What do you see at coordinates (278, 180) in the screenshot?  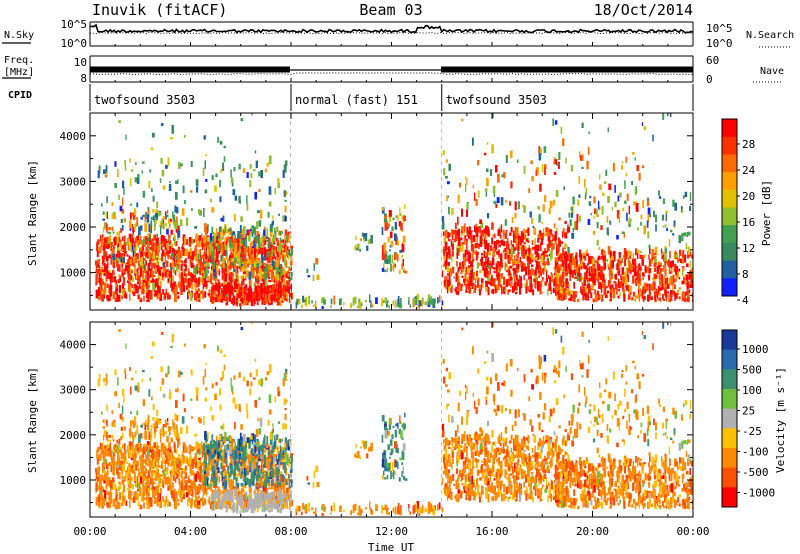 I see `power-echo-1976` at bounding box center [278, 180].